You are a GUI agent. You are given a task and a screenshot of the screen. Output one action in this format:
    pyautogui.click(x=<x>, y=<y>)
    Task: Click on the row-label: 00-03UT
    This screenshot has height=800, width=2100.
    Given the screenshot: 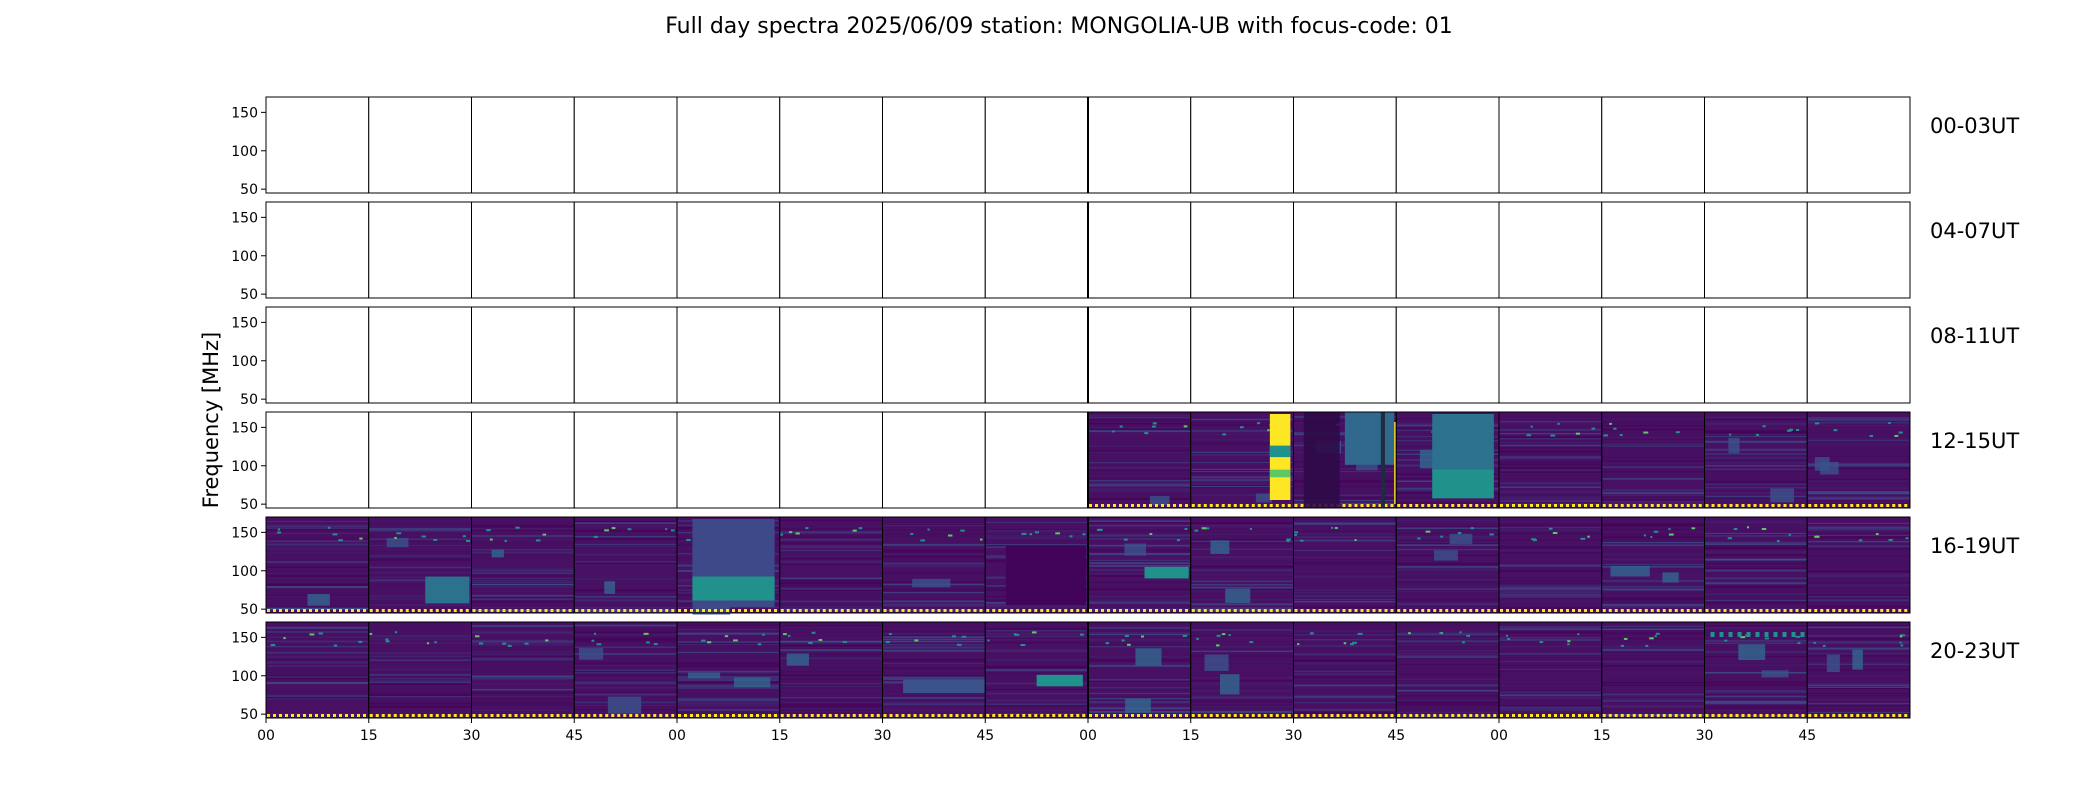 What is the action you would take?
    pyautogui.click(x=1974, y=126)
    